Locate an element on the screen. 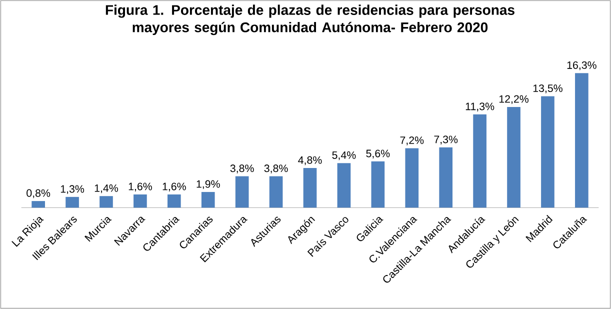  data-label: 5,6% is located at coordinates (378, 154).